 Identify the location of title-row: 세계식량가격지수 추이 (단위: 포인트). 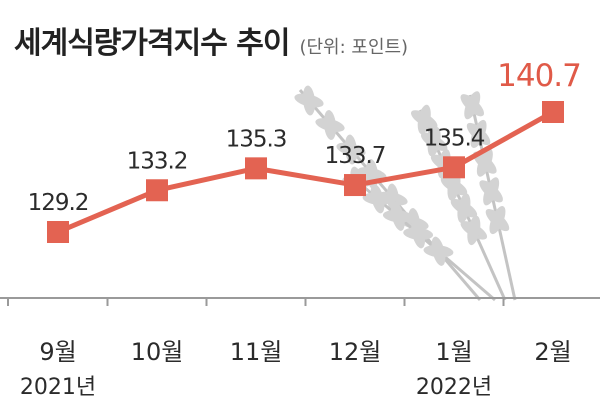
(211, 40).